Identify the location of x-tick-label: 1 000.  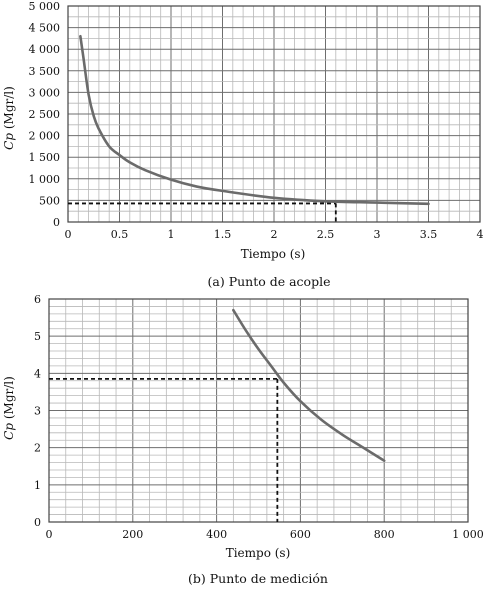
(468, 534).